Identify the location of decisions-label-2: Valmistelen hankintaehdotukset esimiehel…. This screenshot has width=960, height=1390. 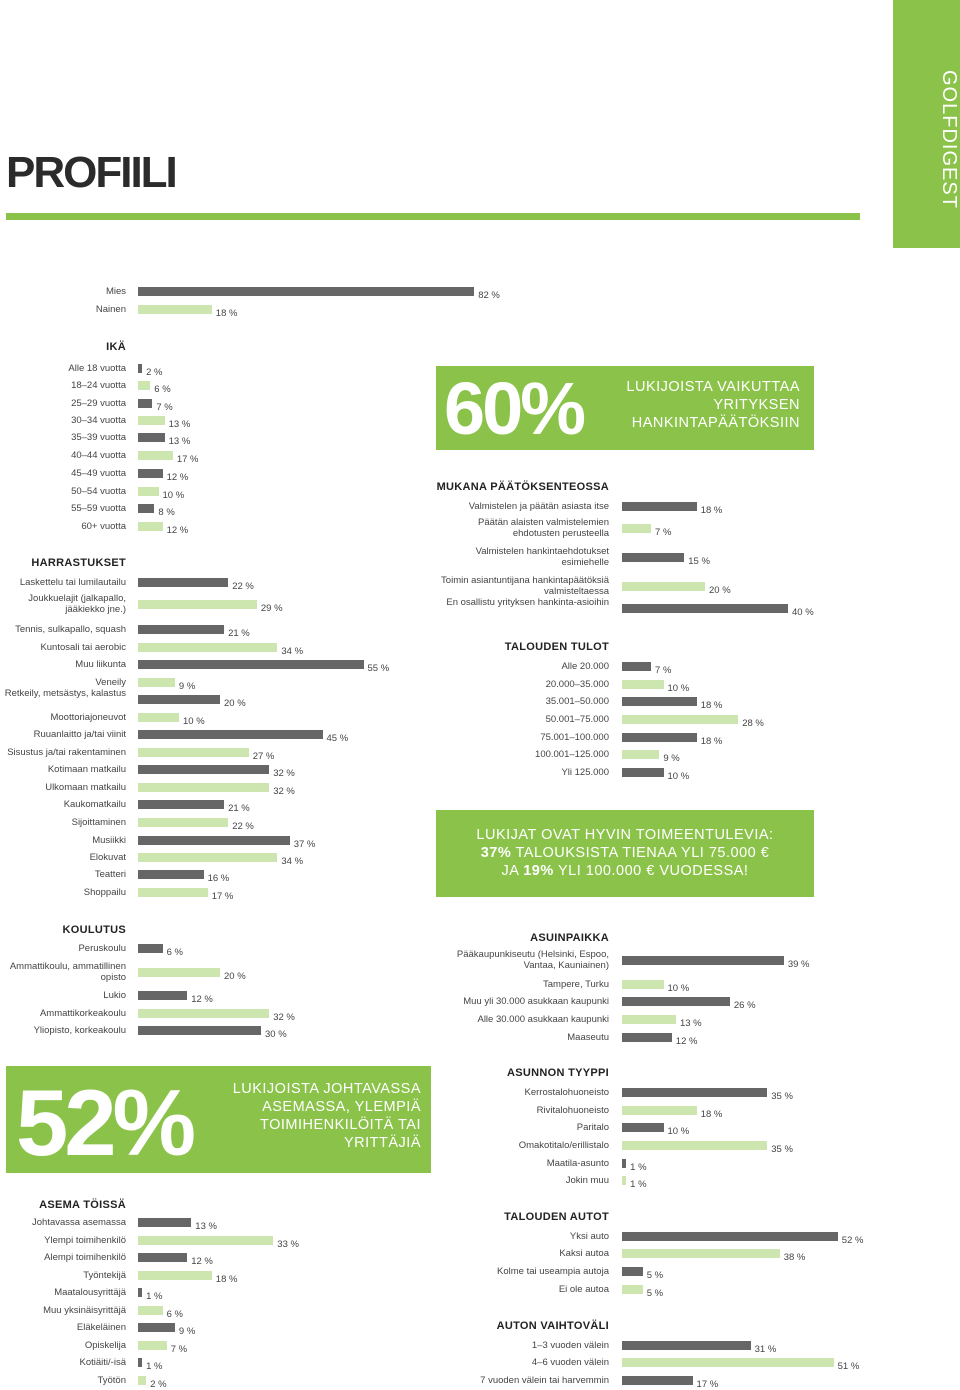
(542, 557).